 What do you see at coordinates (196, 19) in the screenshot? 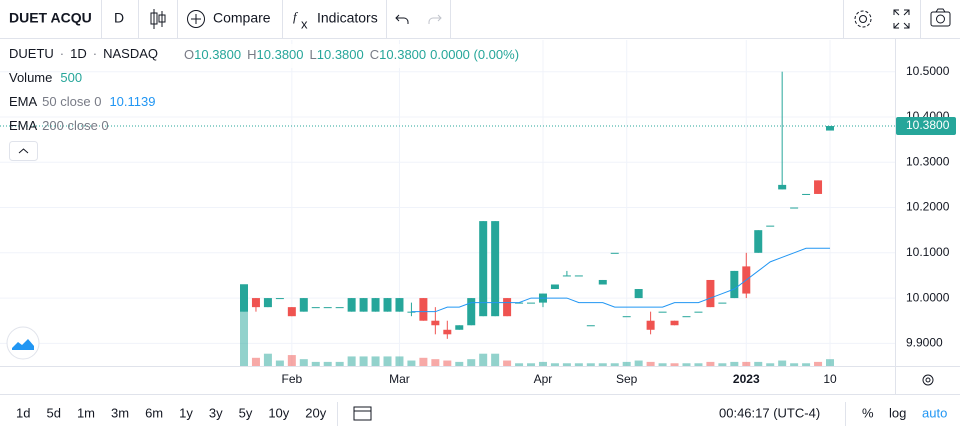
I see `compare-icon` at bounding box center [196, 19].